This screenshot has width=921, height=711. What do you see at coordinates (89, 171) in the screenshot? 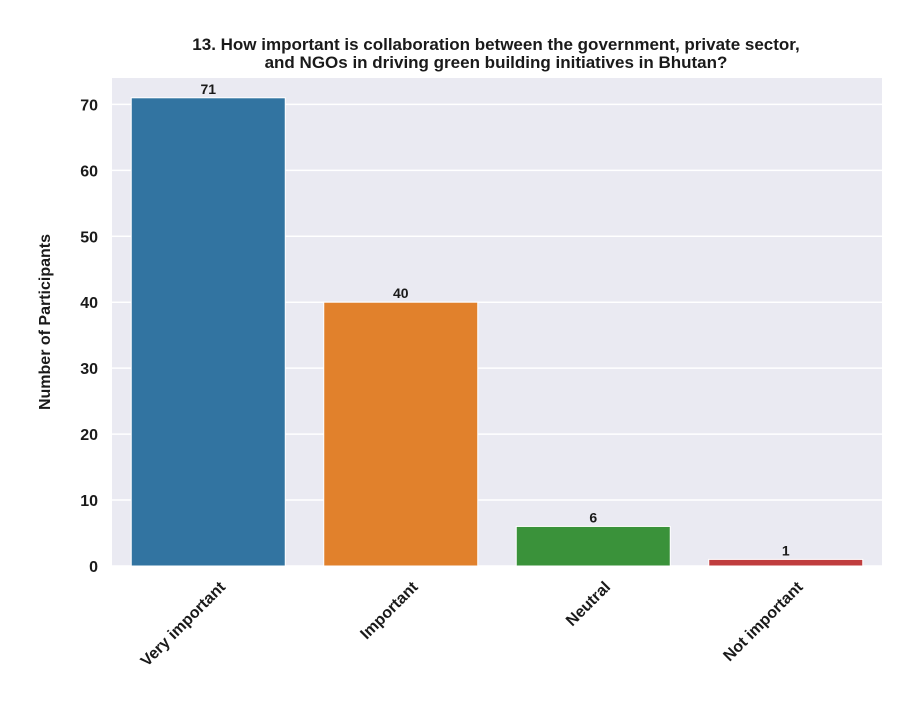
I see `y-tick-label: 60` at bounding box center [89, 171].